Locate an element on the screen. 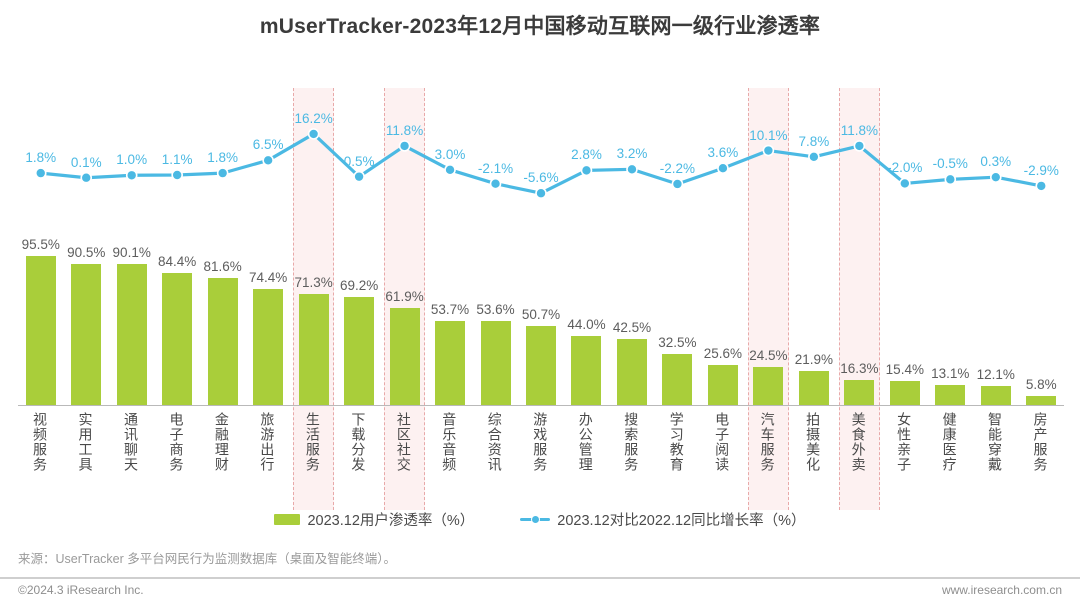 Image resolution: width=1080 pixels, height=604 pixels. bar-value-label: 16.3% is located at coordinates (859, 368).